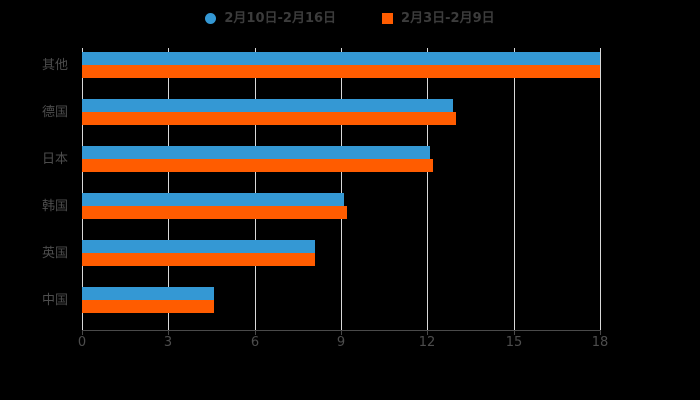  What do you see at coordinates (255, 342) in the screenshot?
I see `x-tick-label-6: 6` at bounding box center [255, 342].